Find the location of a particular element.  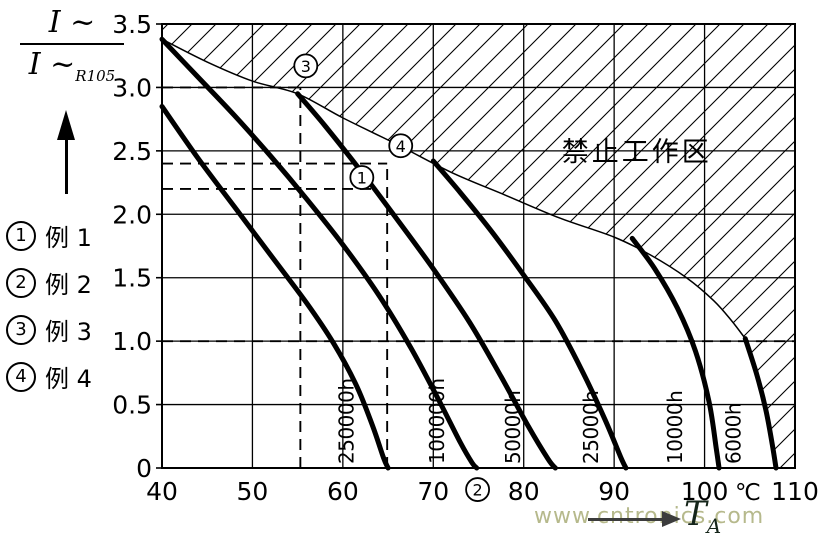

x-tick-label-70: 70 is located at coordinates (433, 491).